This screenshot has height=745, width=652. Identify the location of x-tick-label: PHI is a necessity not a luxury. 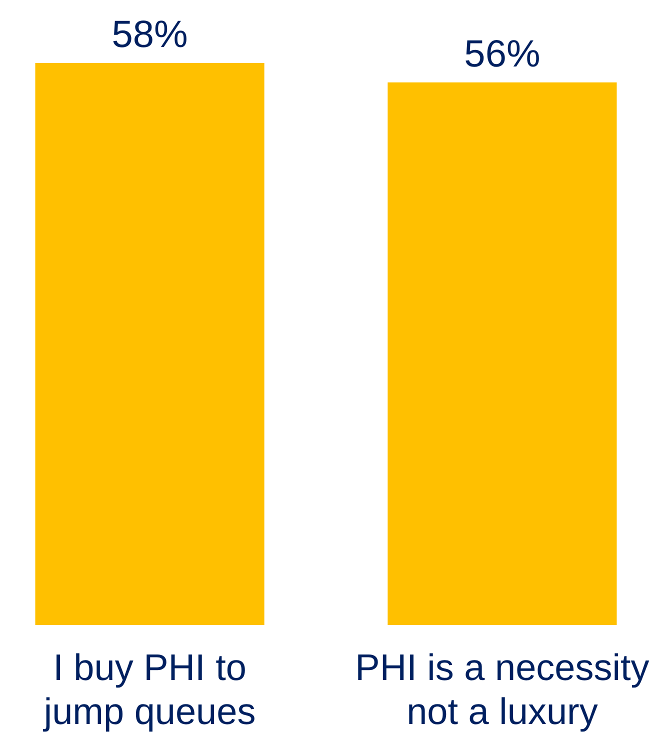
(502, 689).